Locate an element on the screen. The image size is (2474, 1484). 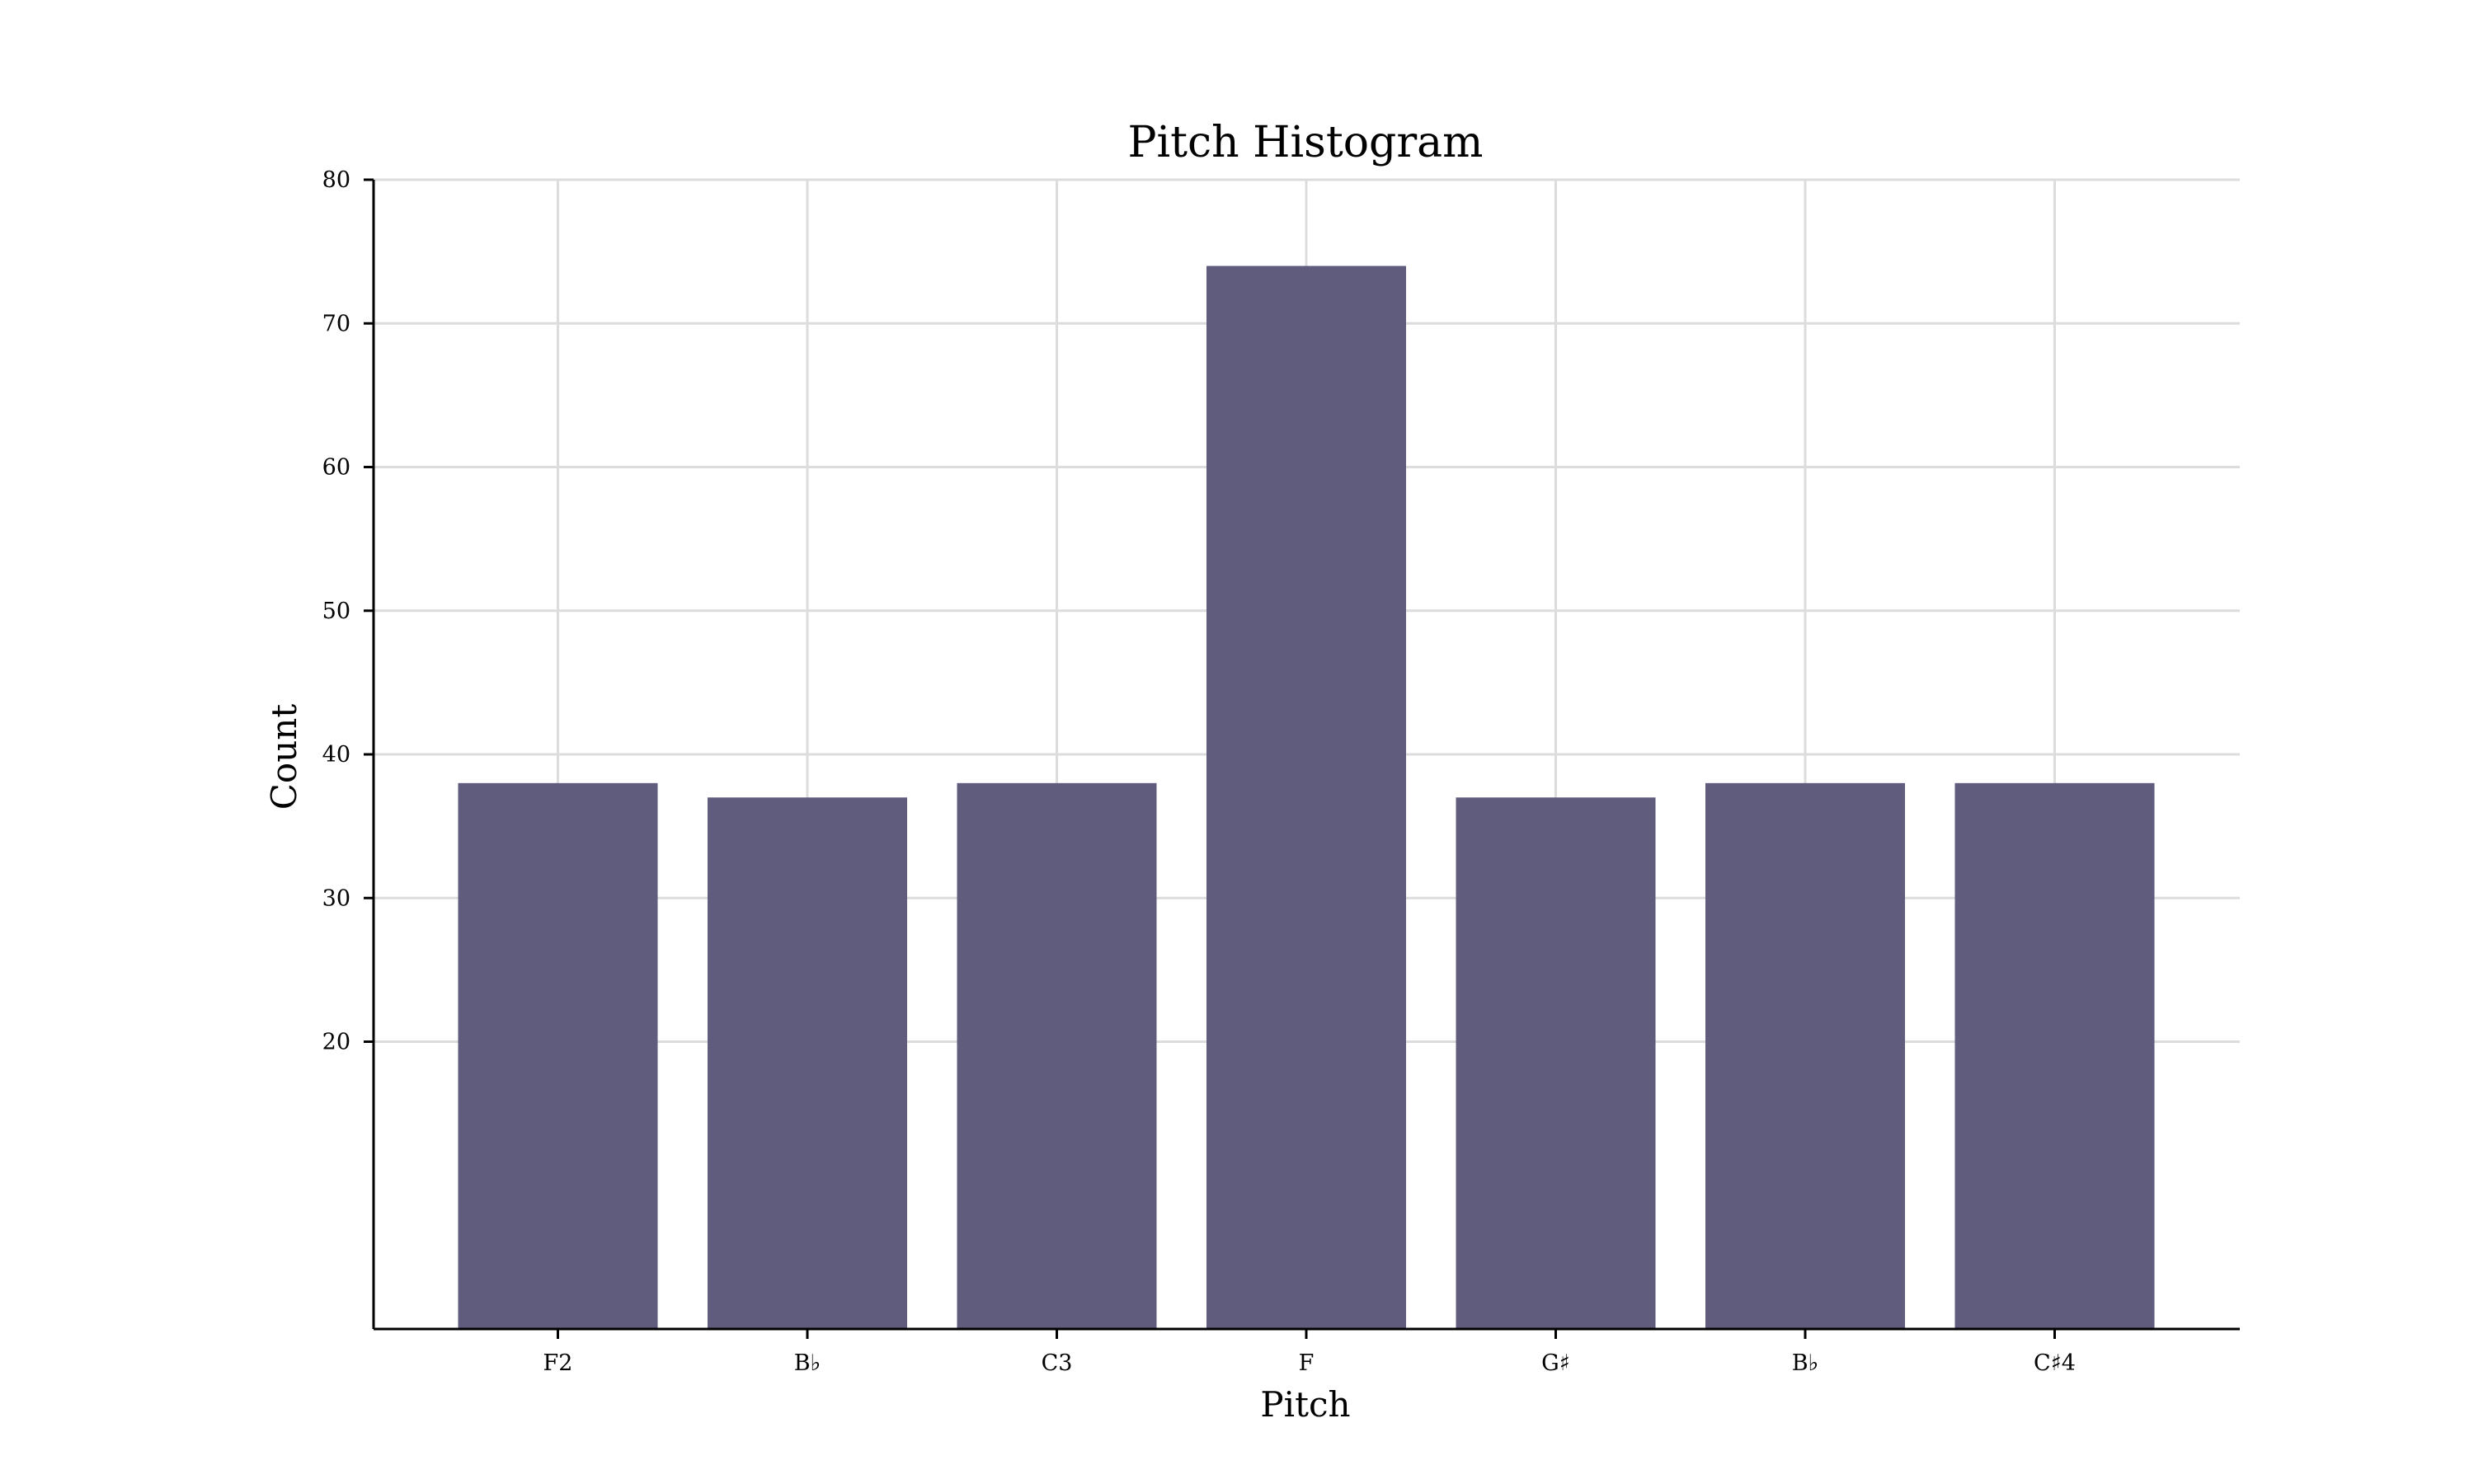
x-tick-label-1: B♭ is located at coordinates (807, 1363).